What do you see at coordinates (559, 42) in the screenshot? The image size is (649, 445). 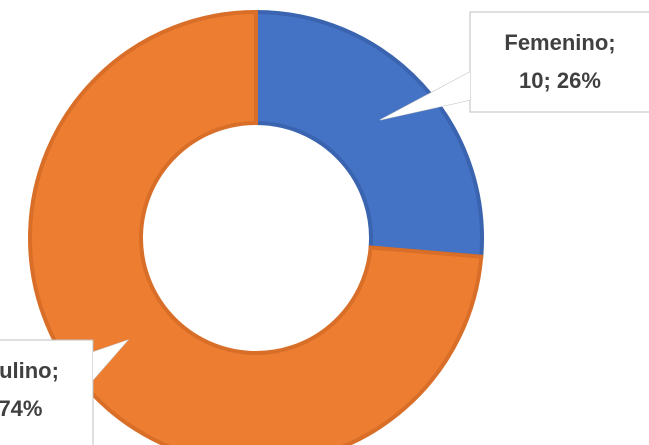 I see `data-label: Femenino;` at bounding box center [559, 42].